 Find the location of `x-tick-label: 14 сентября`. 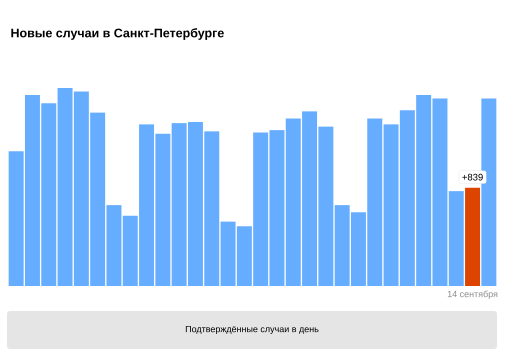

x-tick-label: 14 сентября is located at coordinates (473, 294).